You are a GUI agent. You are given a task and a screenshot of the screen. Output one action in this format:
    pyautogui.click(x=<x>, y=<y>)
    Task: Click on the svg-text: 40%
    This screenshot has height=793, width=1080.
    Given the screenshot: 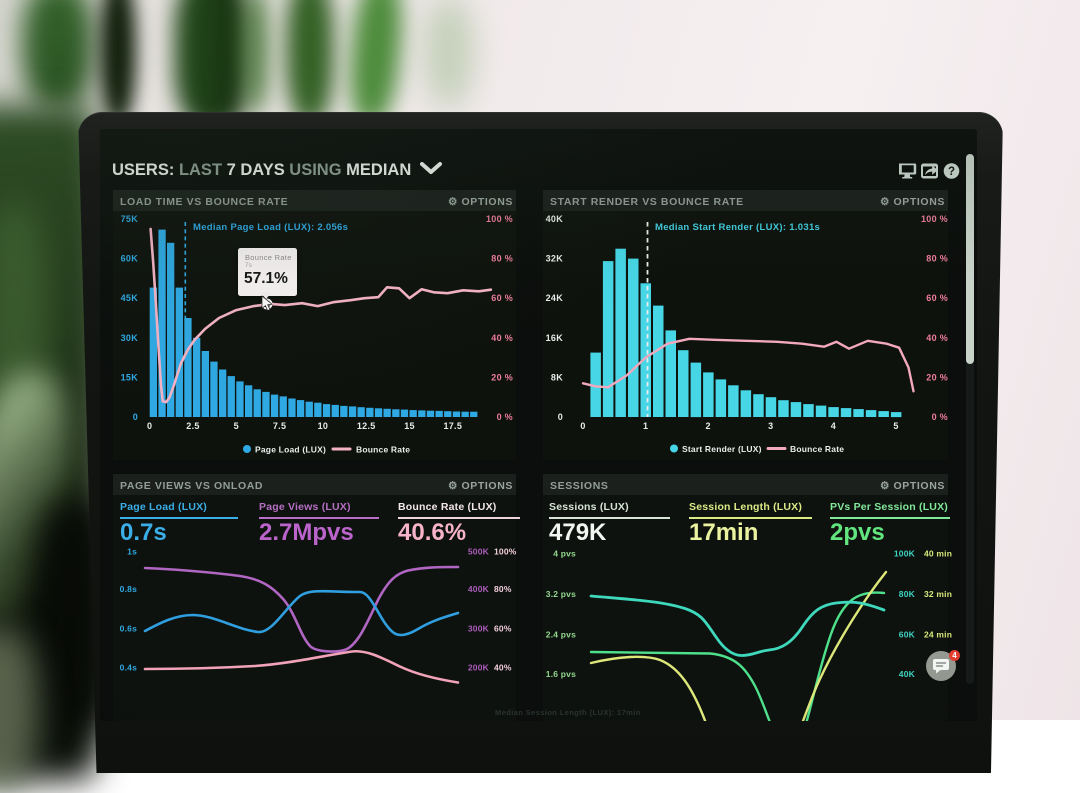 What is the action you would take?
    pyautogui.click(x=503, y=668)
    